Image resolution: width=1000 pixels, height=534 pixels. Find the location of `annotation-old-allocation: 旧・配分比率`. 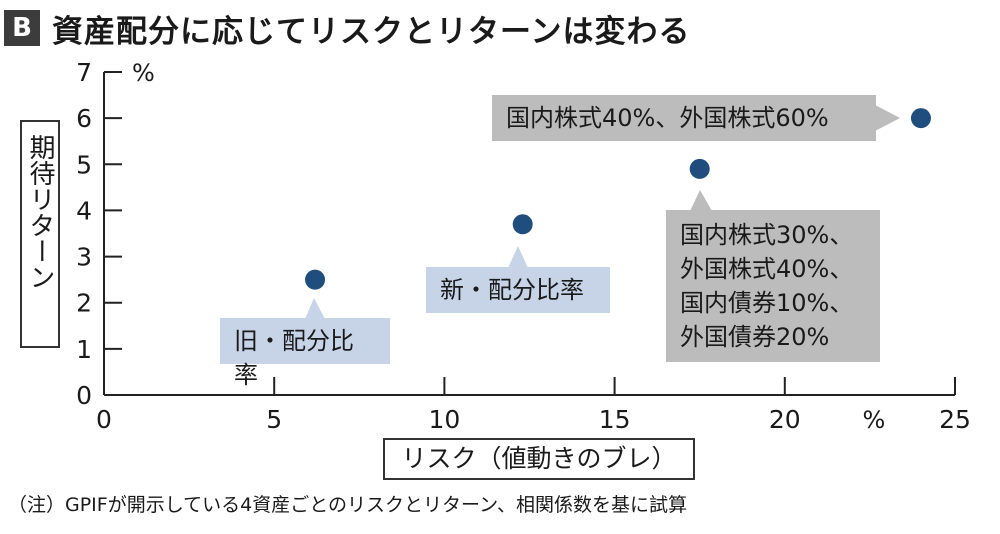

annotation-old-allocation: 旧・配分比率 is located at coordinates (305, 353).